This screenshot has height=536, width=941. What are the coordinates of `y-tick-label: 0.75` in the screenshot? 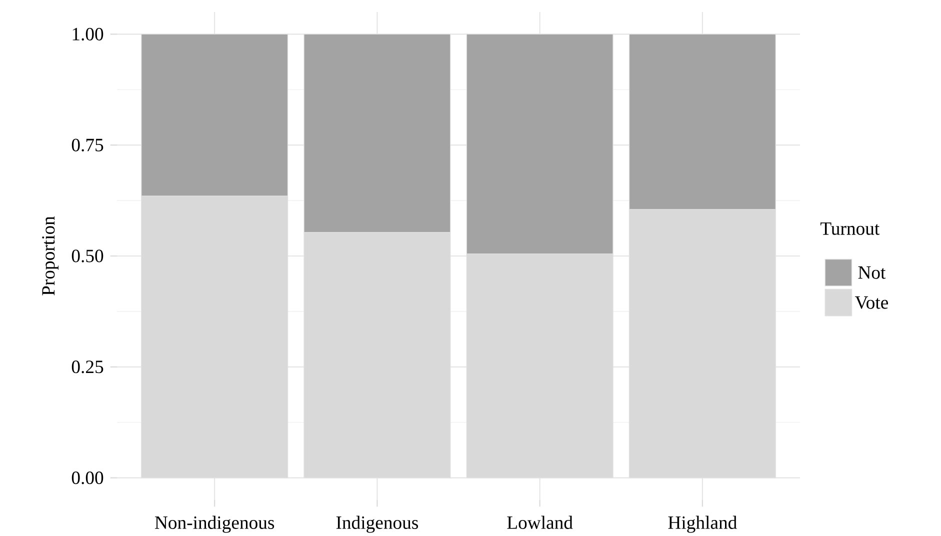 It's located at (88, 145).